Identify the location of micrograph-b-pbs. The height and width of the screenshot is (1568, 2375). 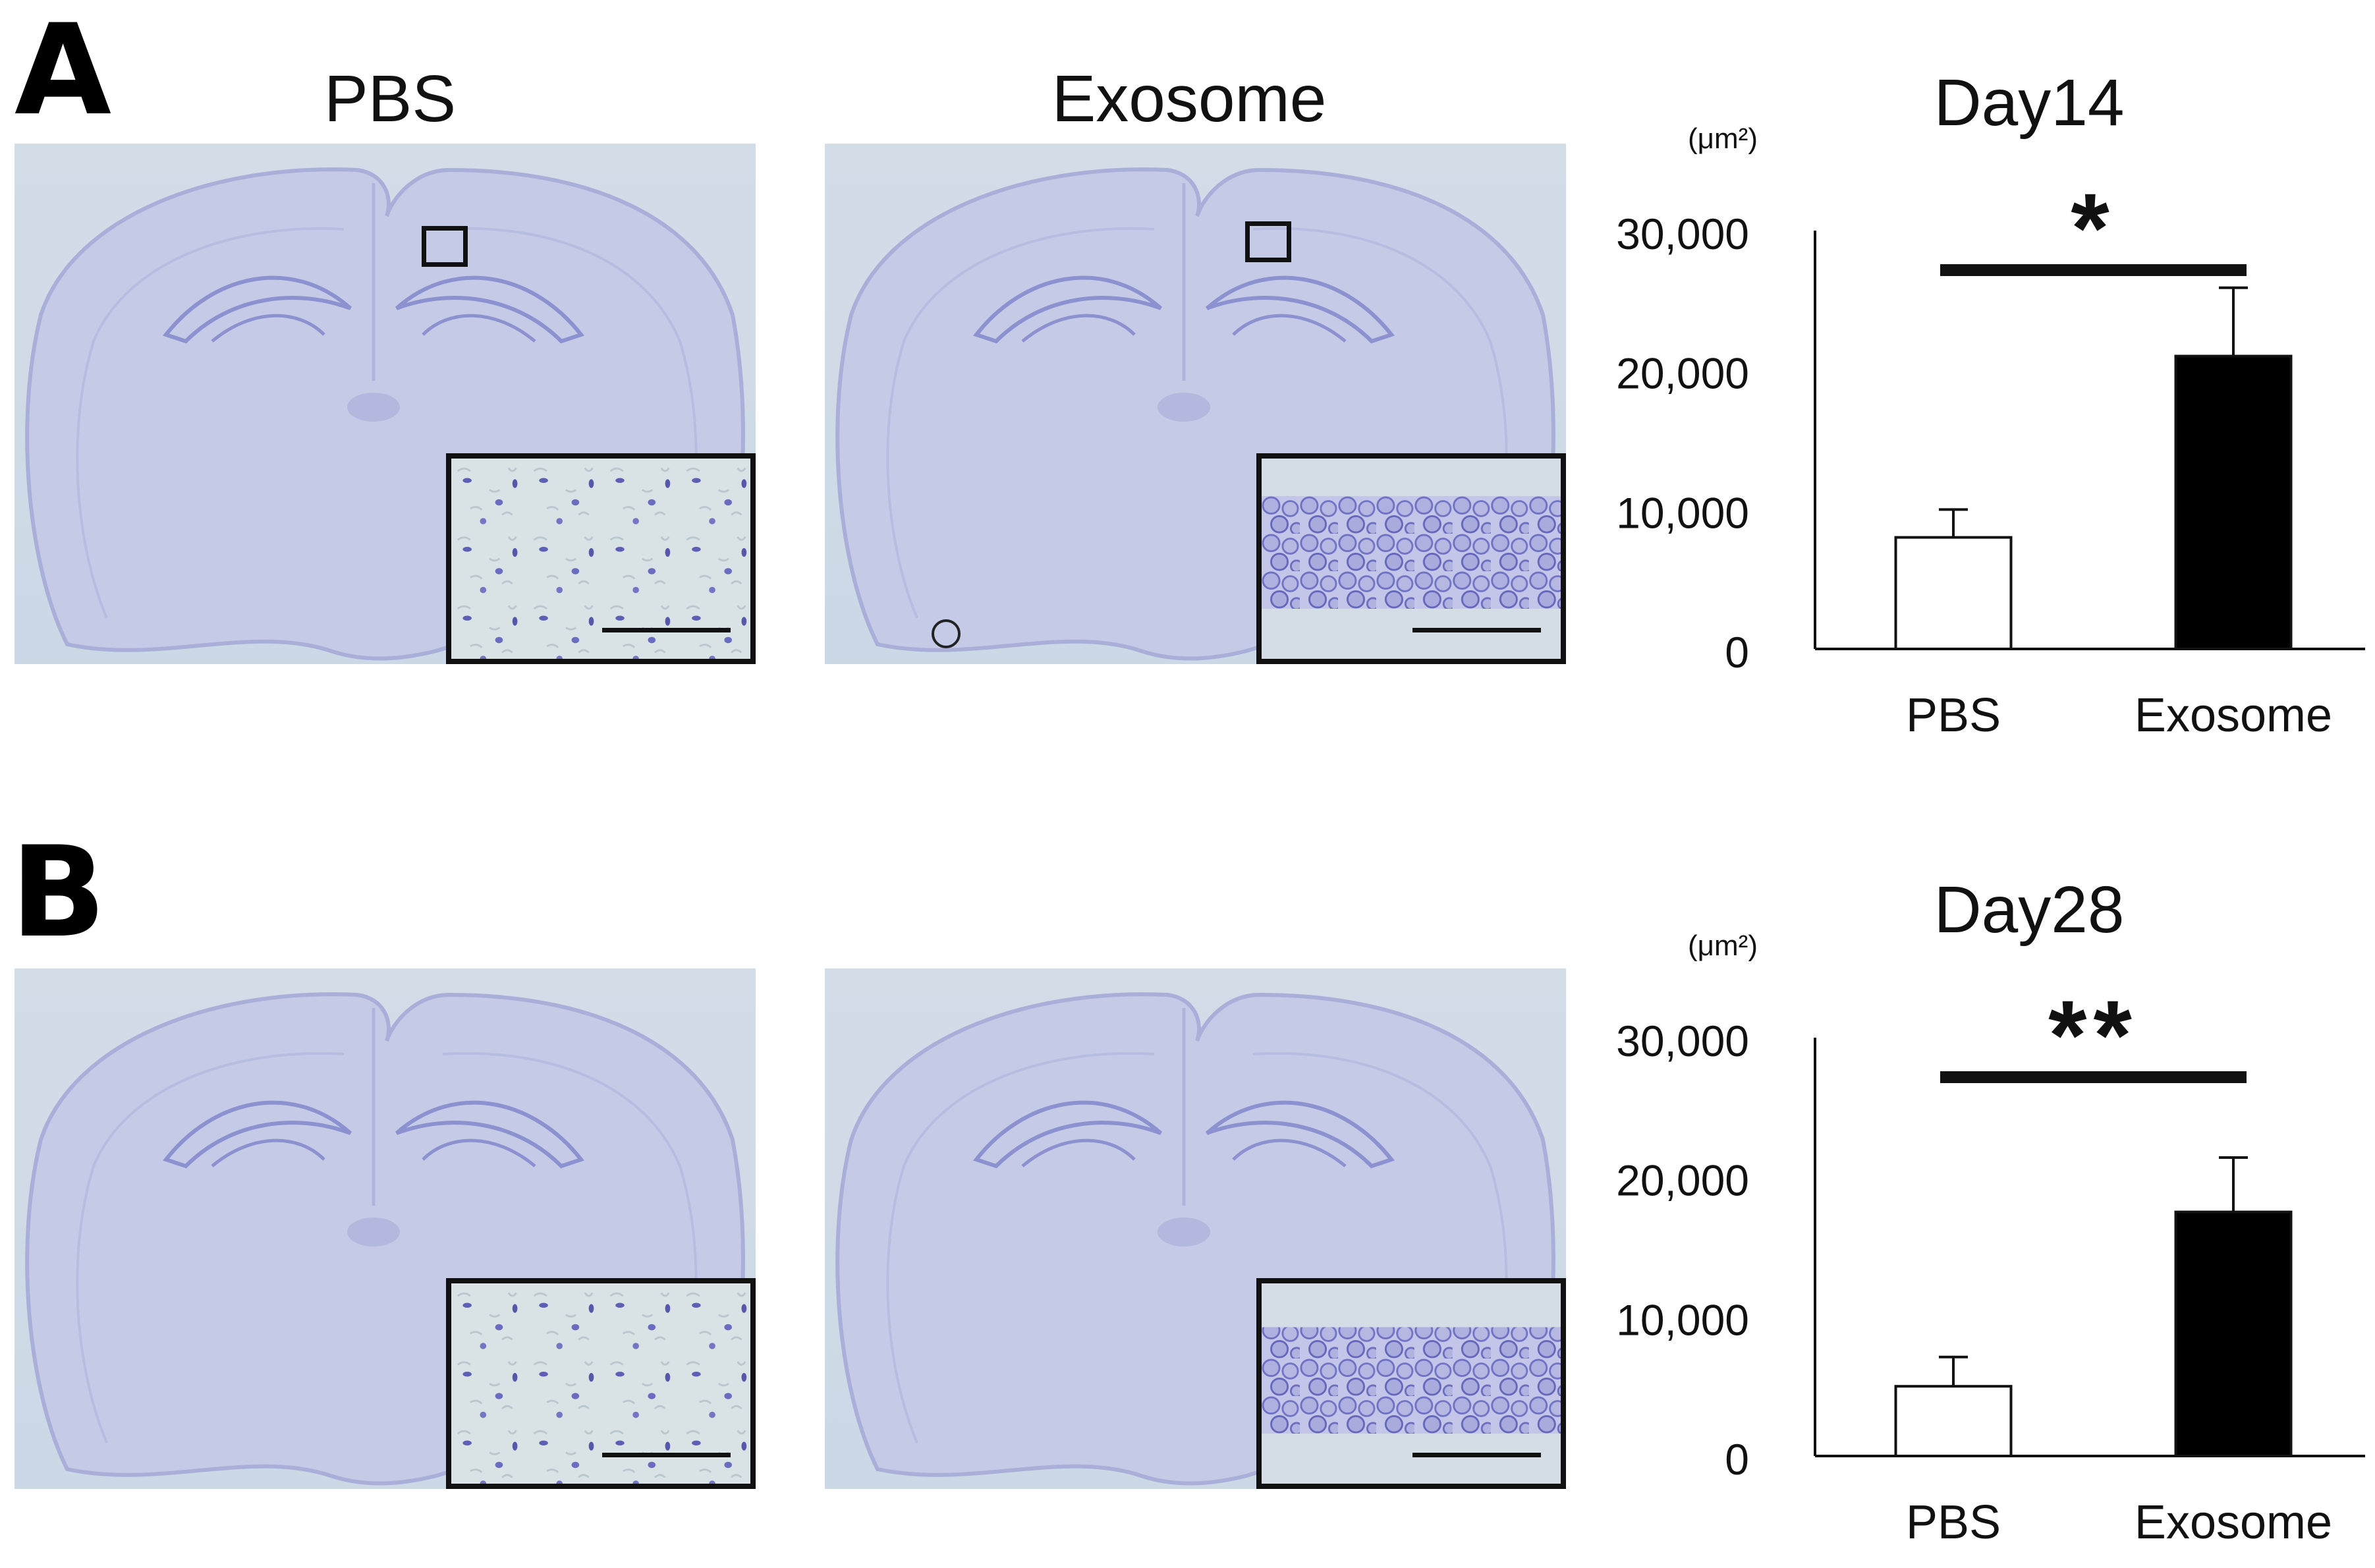
(385, 1228).